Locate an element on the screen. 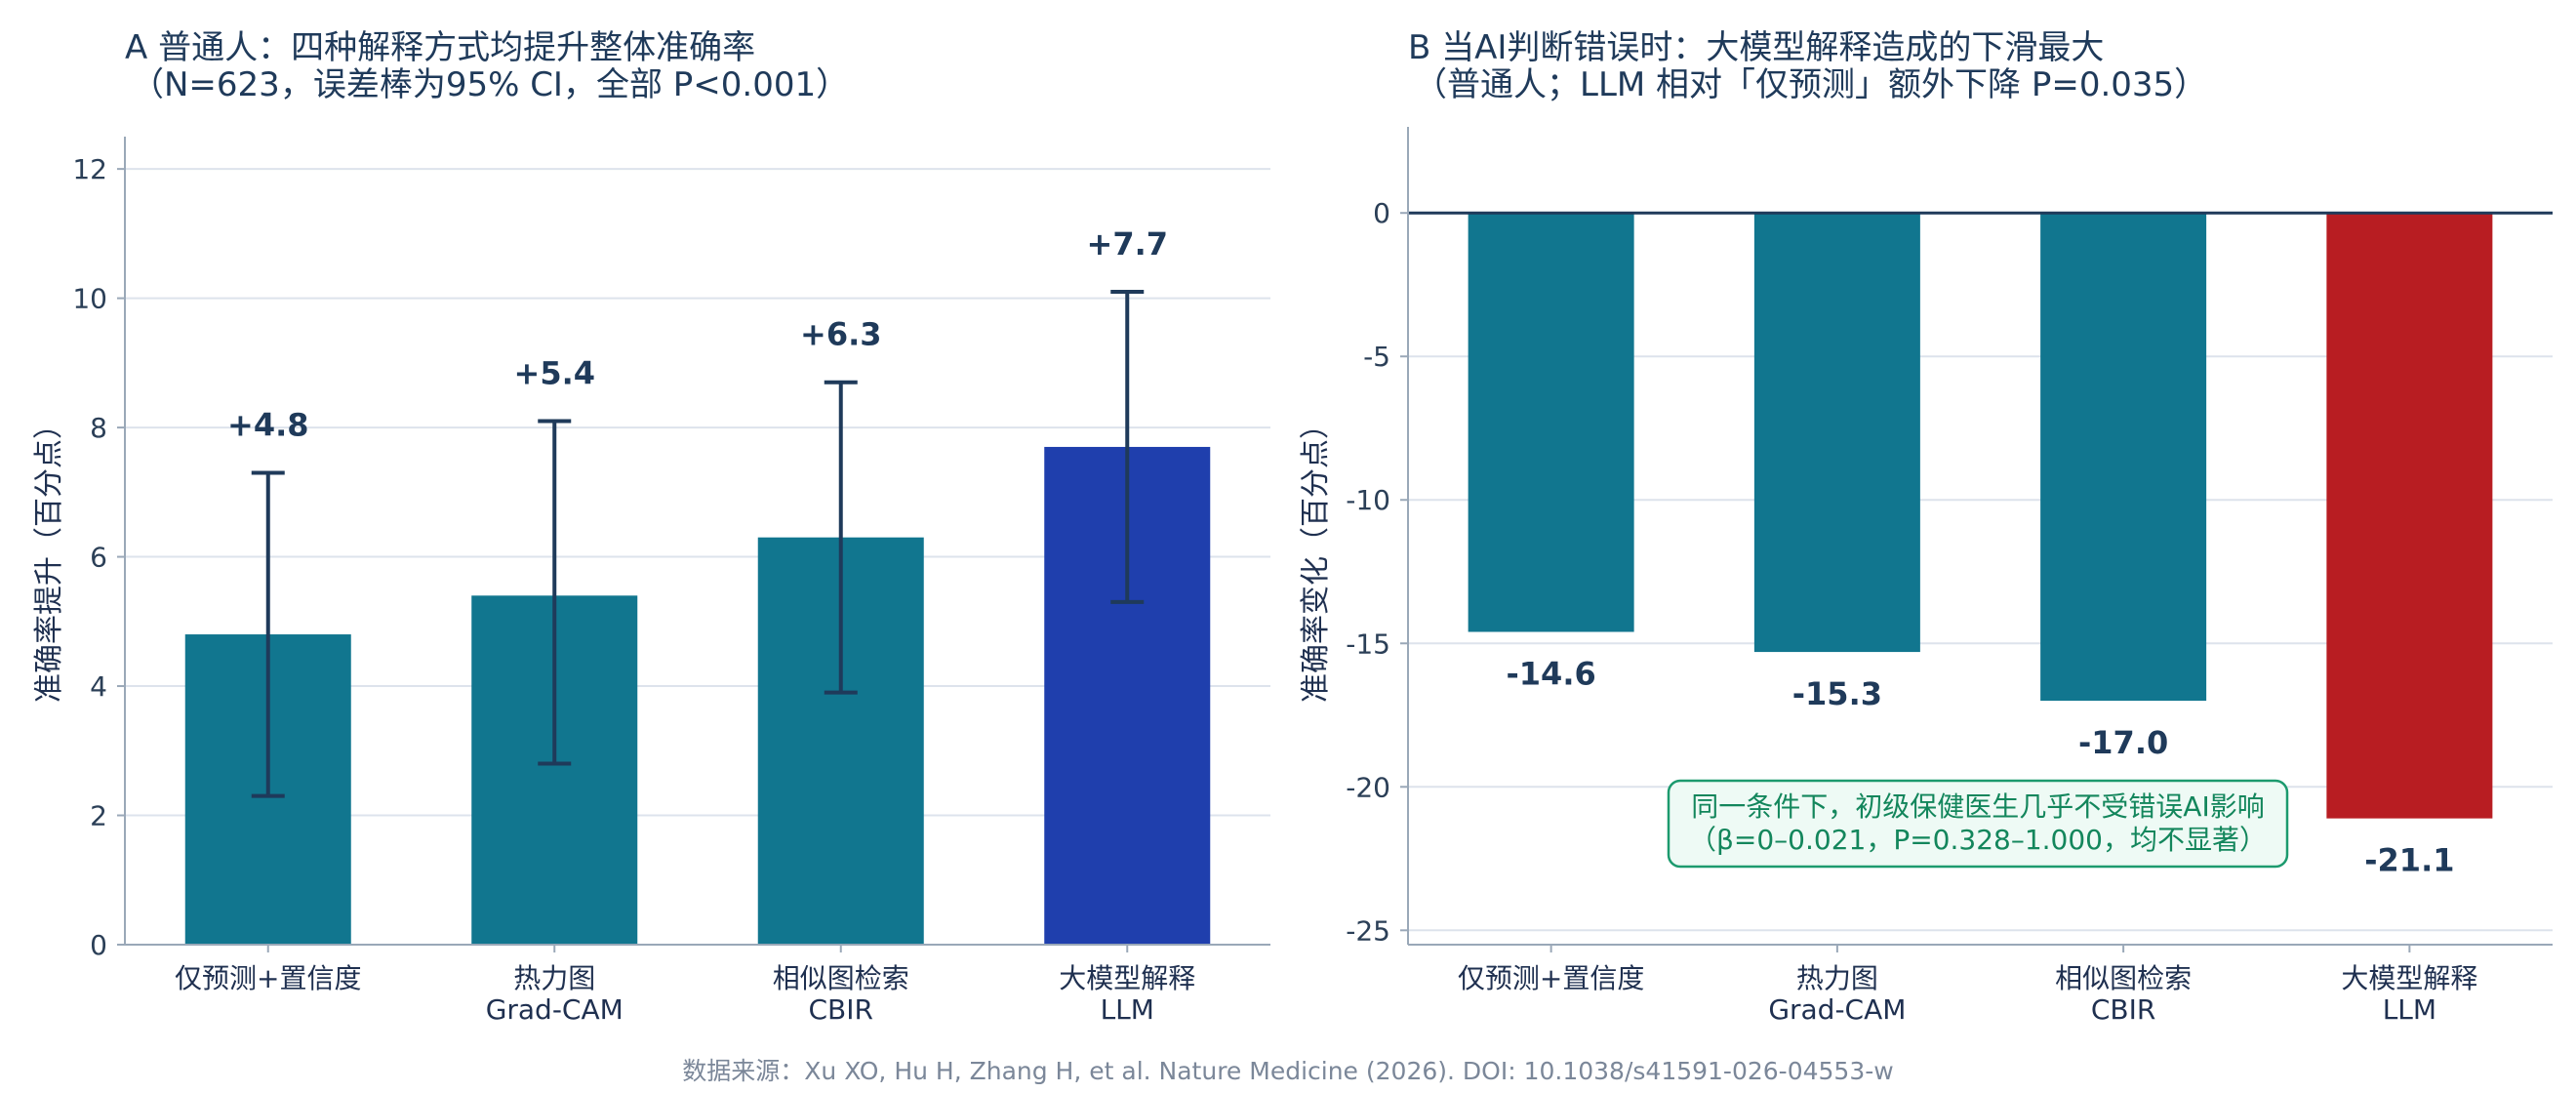 The image size is (2576, 1093). panel-b-y-tick-label: -10 is located at coordinates (1368, 500).